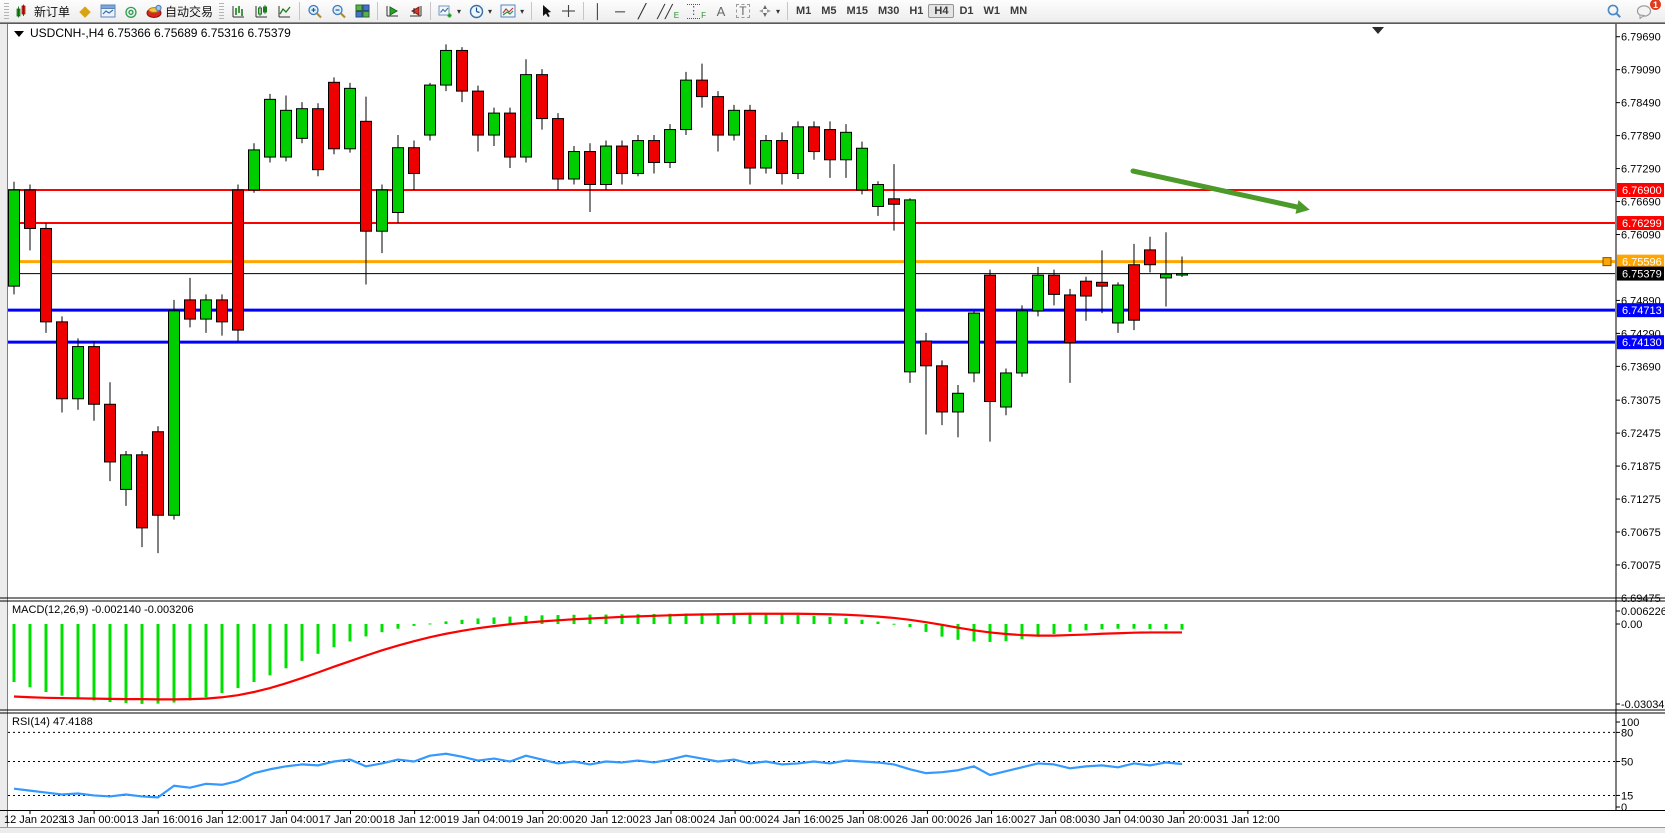  I want to click on tab-timeframe-m1: M1, so click(803, 11).